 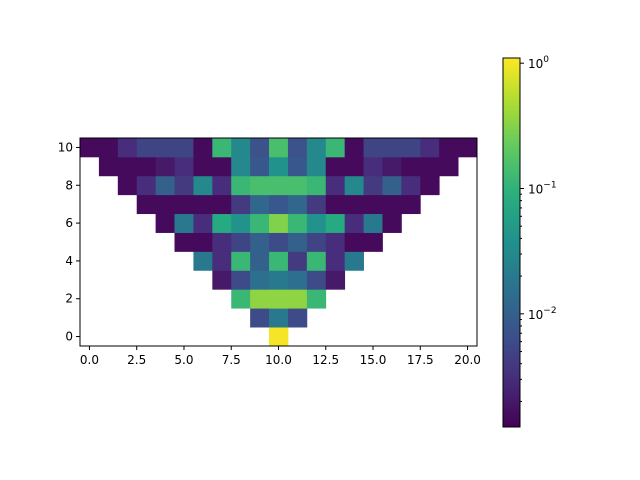 What do you see at coordinates (69, 337) in the screenshot?
I see `y-tick-label: 0` at bounding box center [69, 337].